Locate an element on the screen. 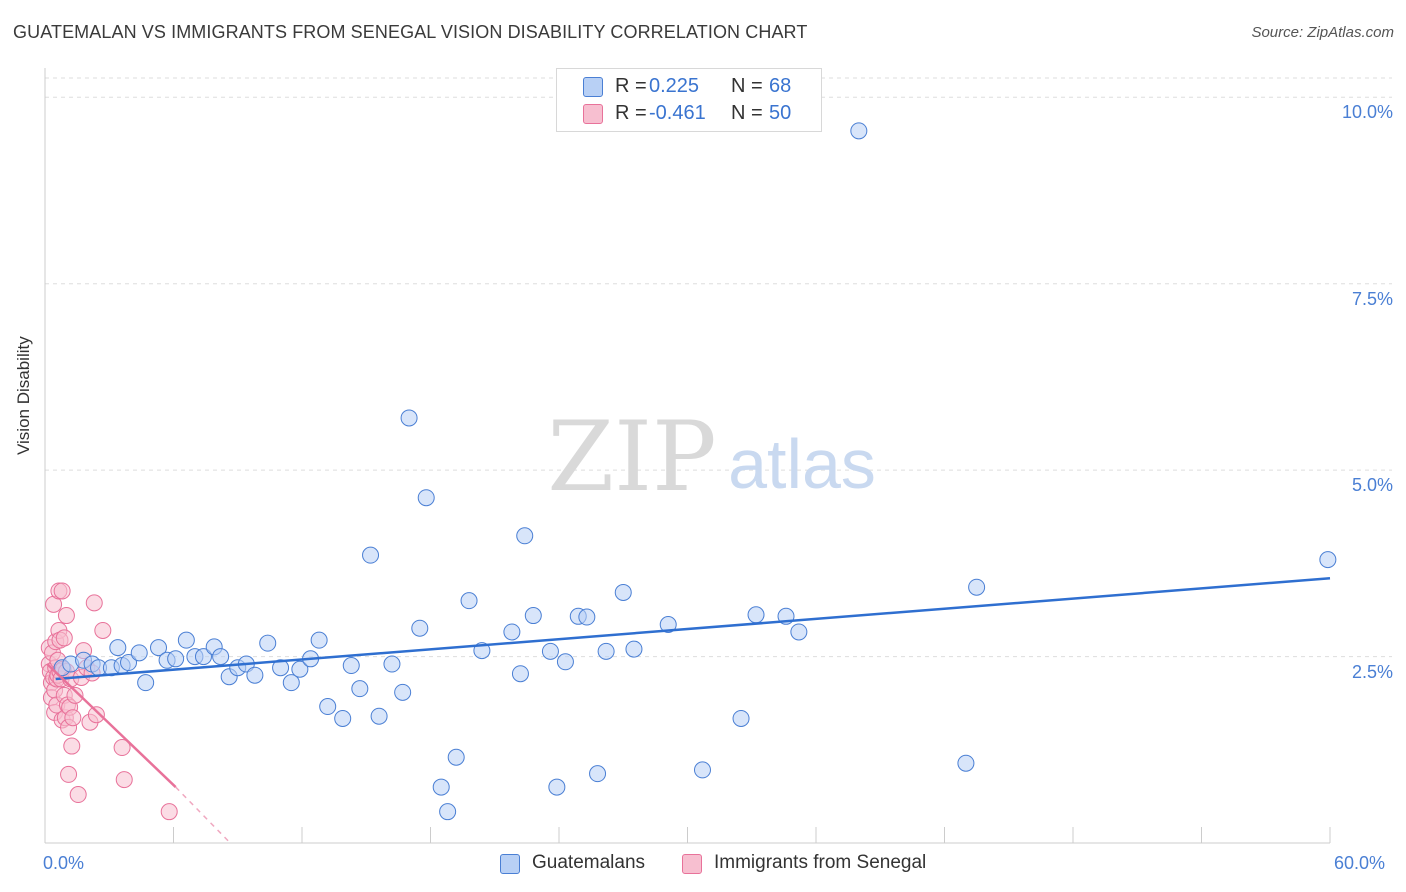 The width and height of the screenshot is (1406, 892). bottom-legend-label: Immigrants from Senegal is located at coordinates (820, 862).